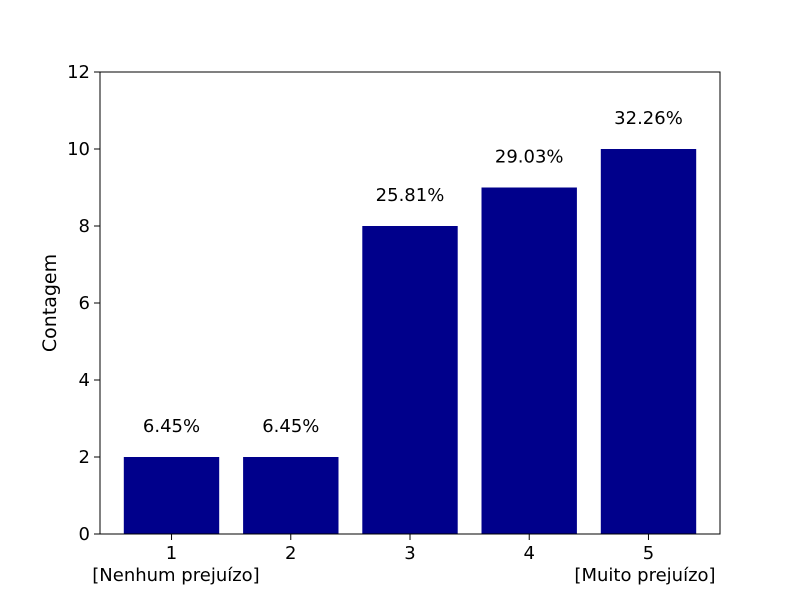  What do you see at coordinates (84, 380) in the screenshot?
I see `y-tick-label: 4` at bounding box center [84, 380].